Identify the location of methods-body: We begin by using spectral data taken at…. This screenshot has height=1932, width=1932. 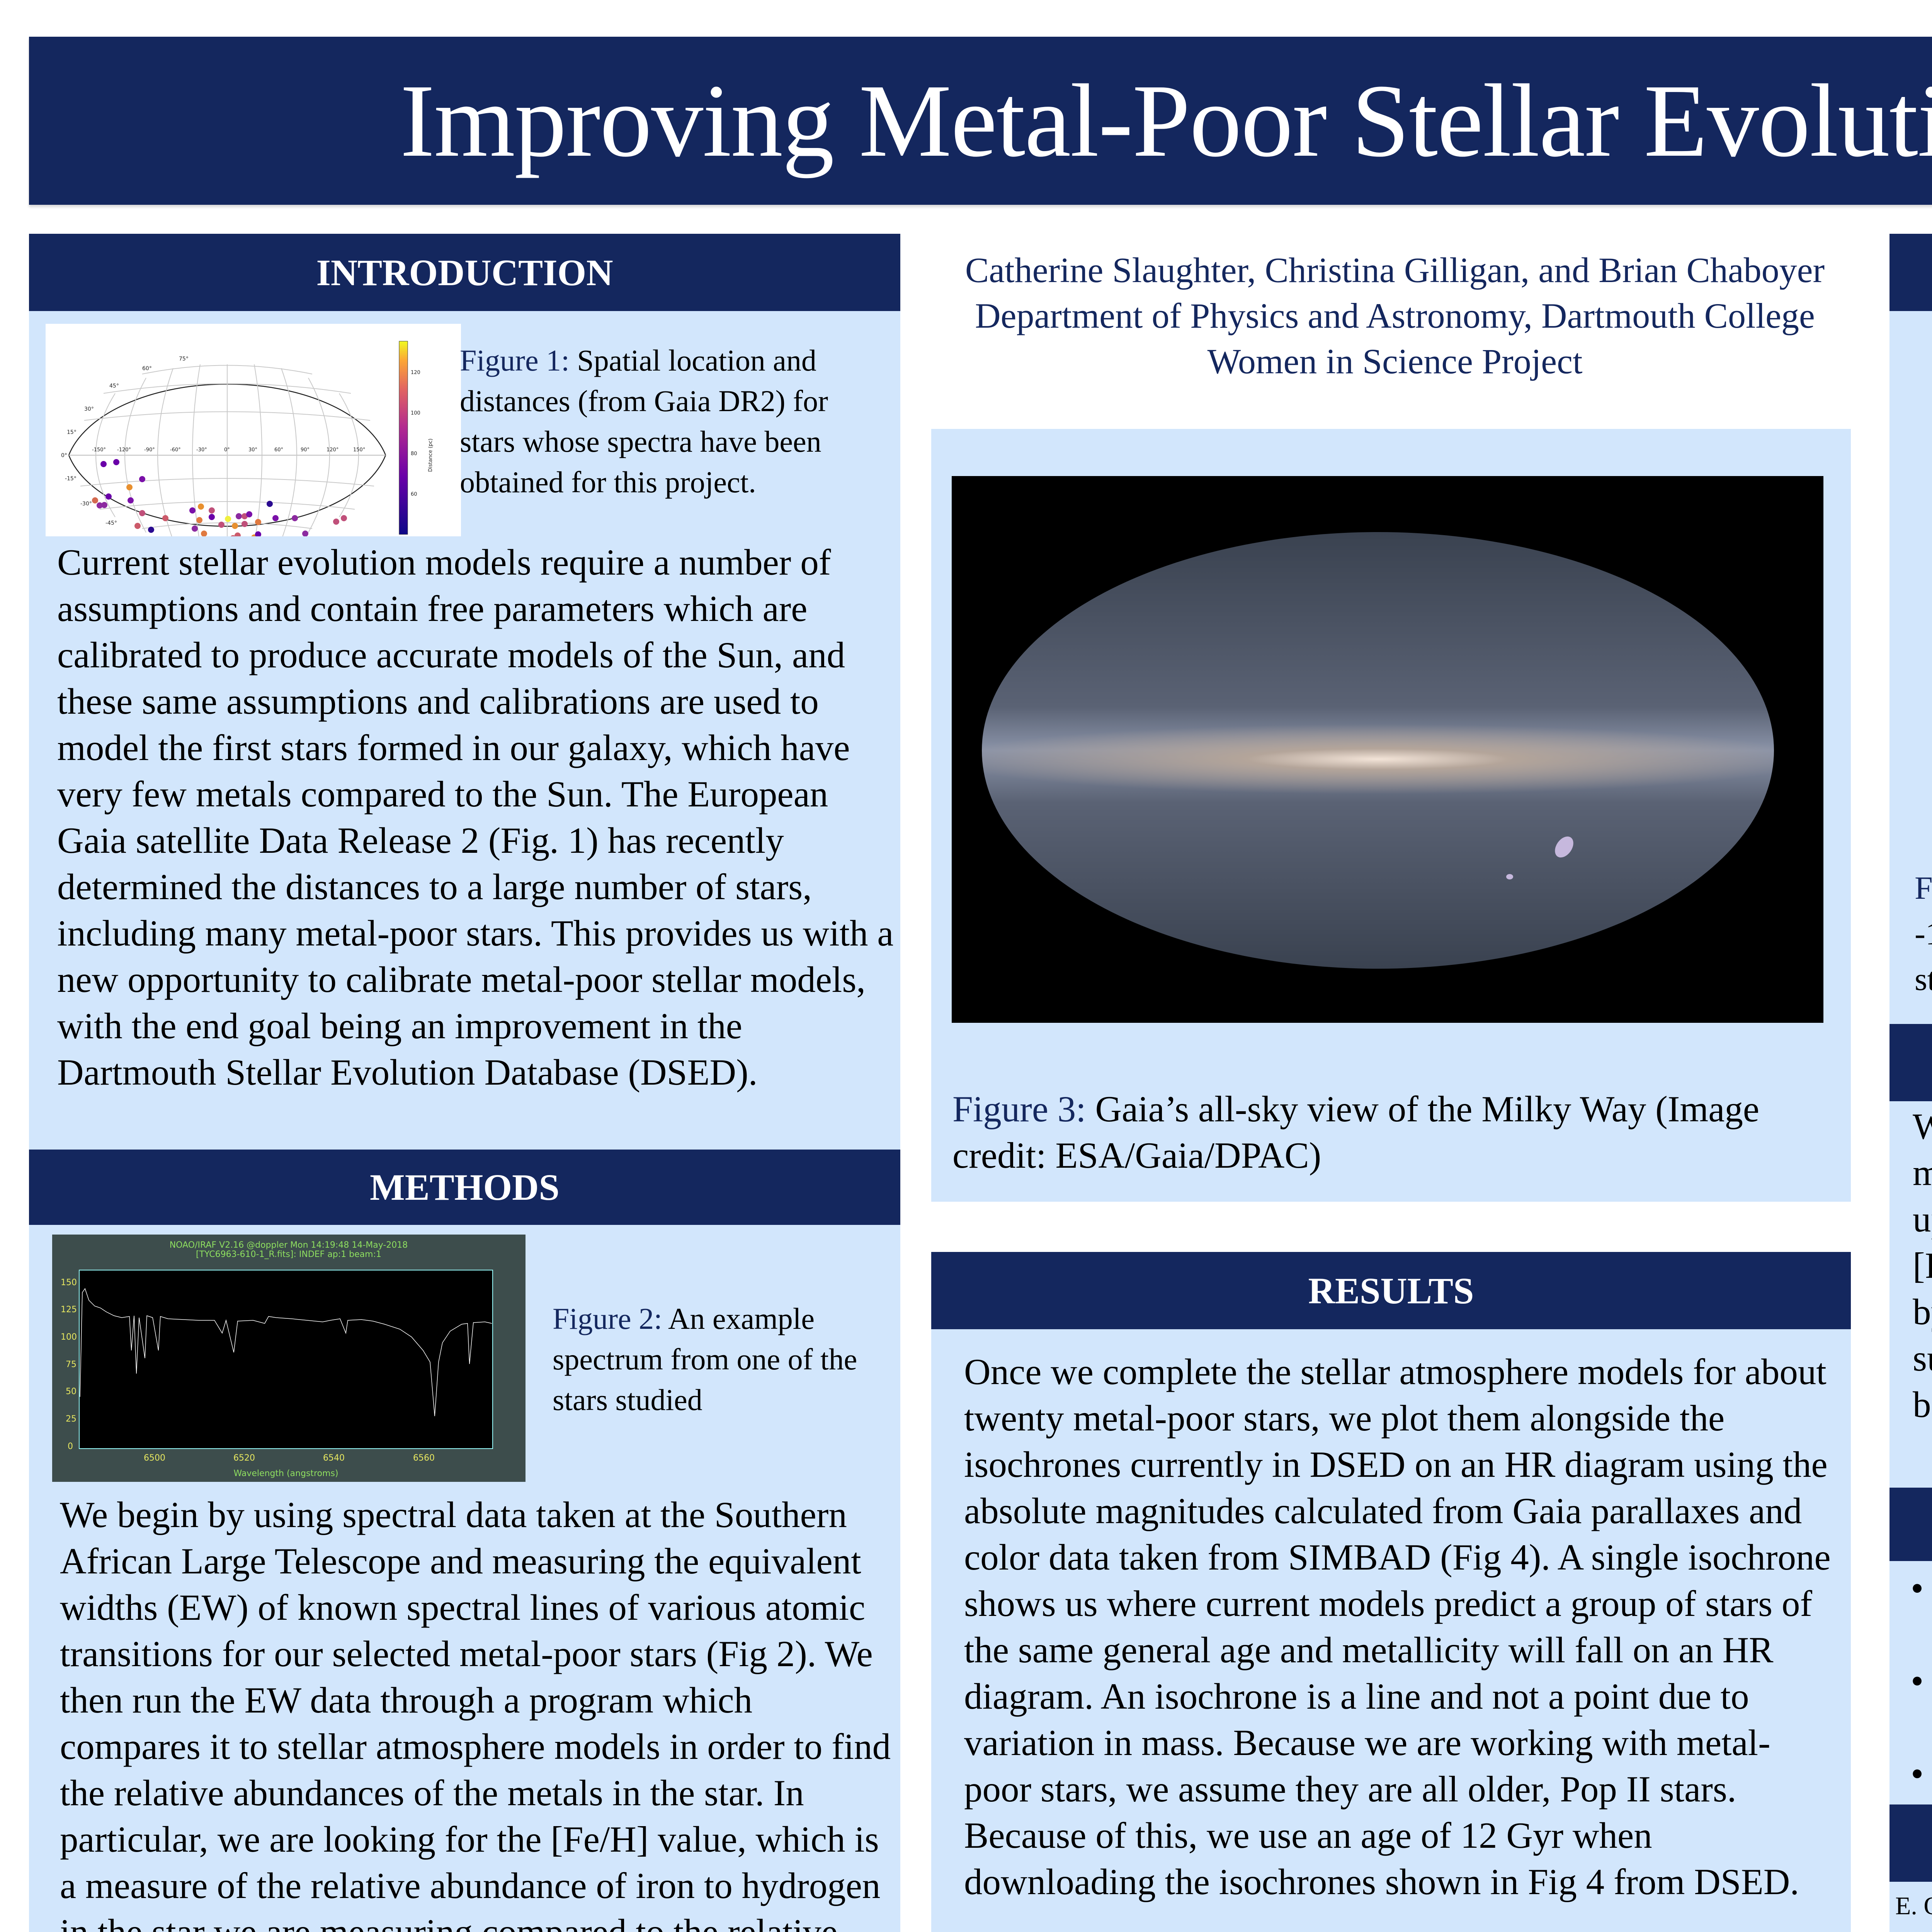
(475, 1713).